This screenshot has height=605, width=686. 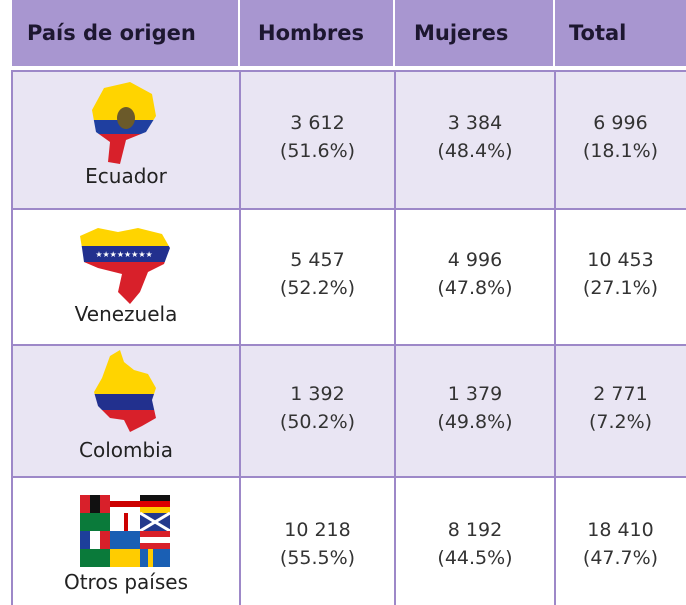 What do you see at coordinates (620, 422) in the screenshot?
I see `percent: (7.2%)` at bounding box center [620, 422].